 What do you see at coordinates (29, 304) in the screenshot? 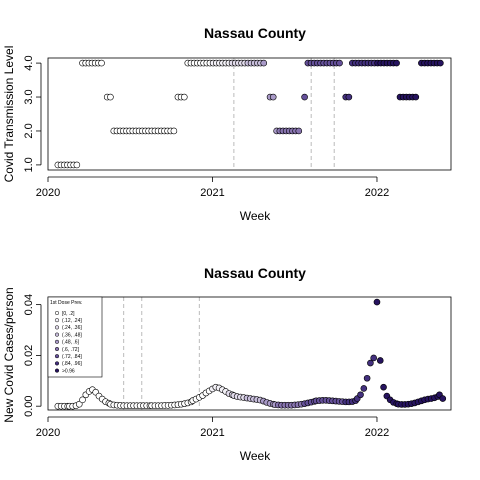
I see `chart2-y-tick-label-2: 0.04` at bounding box center [29, 304].